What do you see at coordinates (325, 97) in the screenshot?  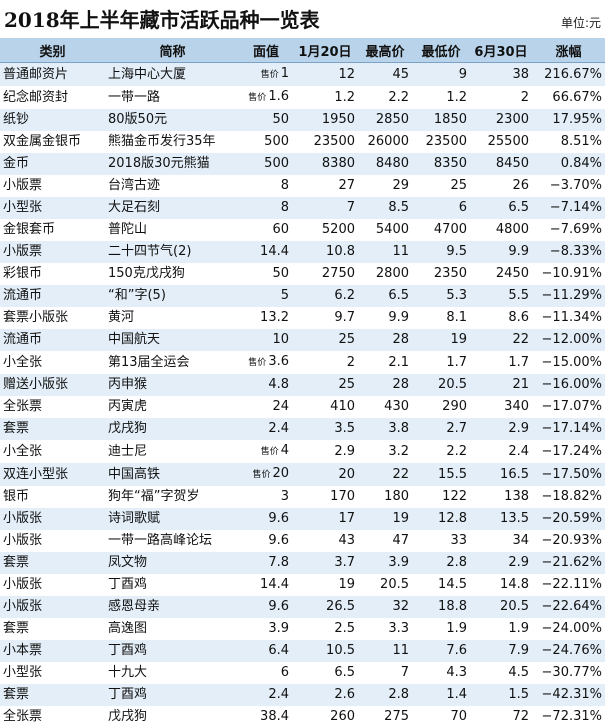 I see `table-cell: 1.2` at bounding box center [325, 97].